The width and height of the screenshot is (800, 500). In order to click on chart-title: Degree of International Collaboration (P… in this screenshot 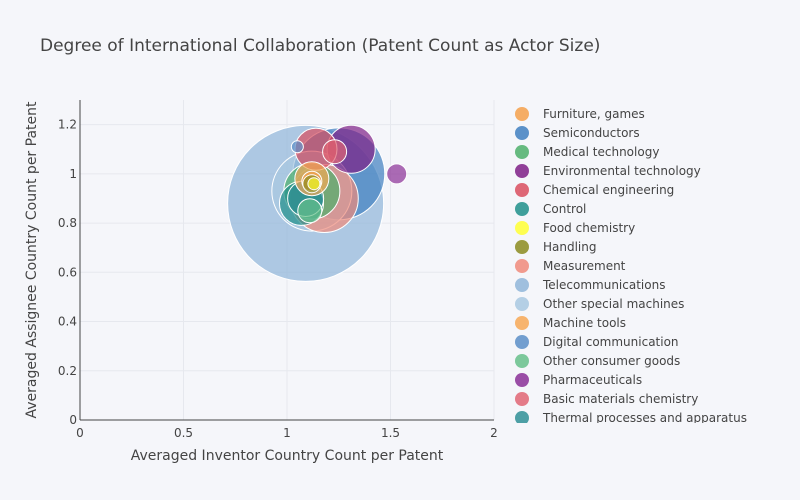, I will do `click(320, 46)`.